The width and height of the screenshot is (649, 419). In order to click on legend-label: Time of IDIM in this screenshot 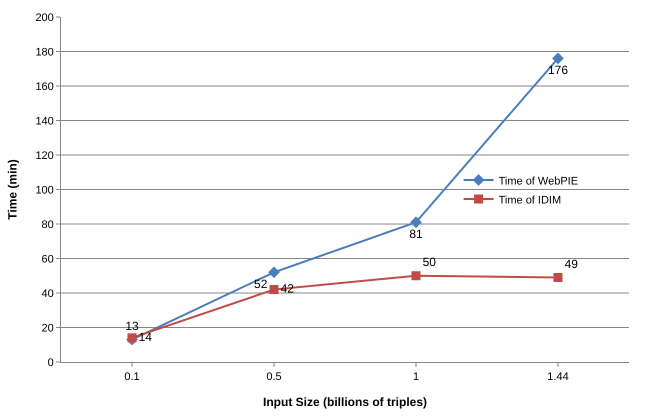, I will do `click(530, 200)`.